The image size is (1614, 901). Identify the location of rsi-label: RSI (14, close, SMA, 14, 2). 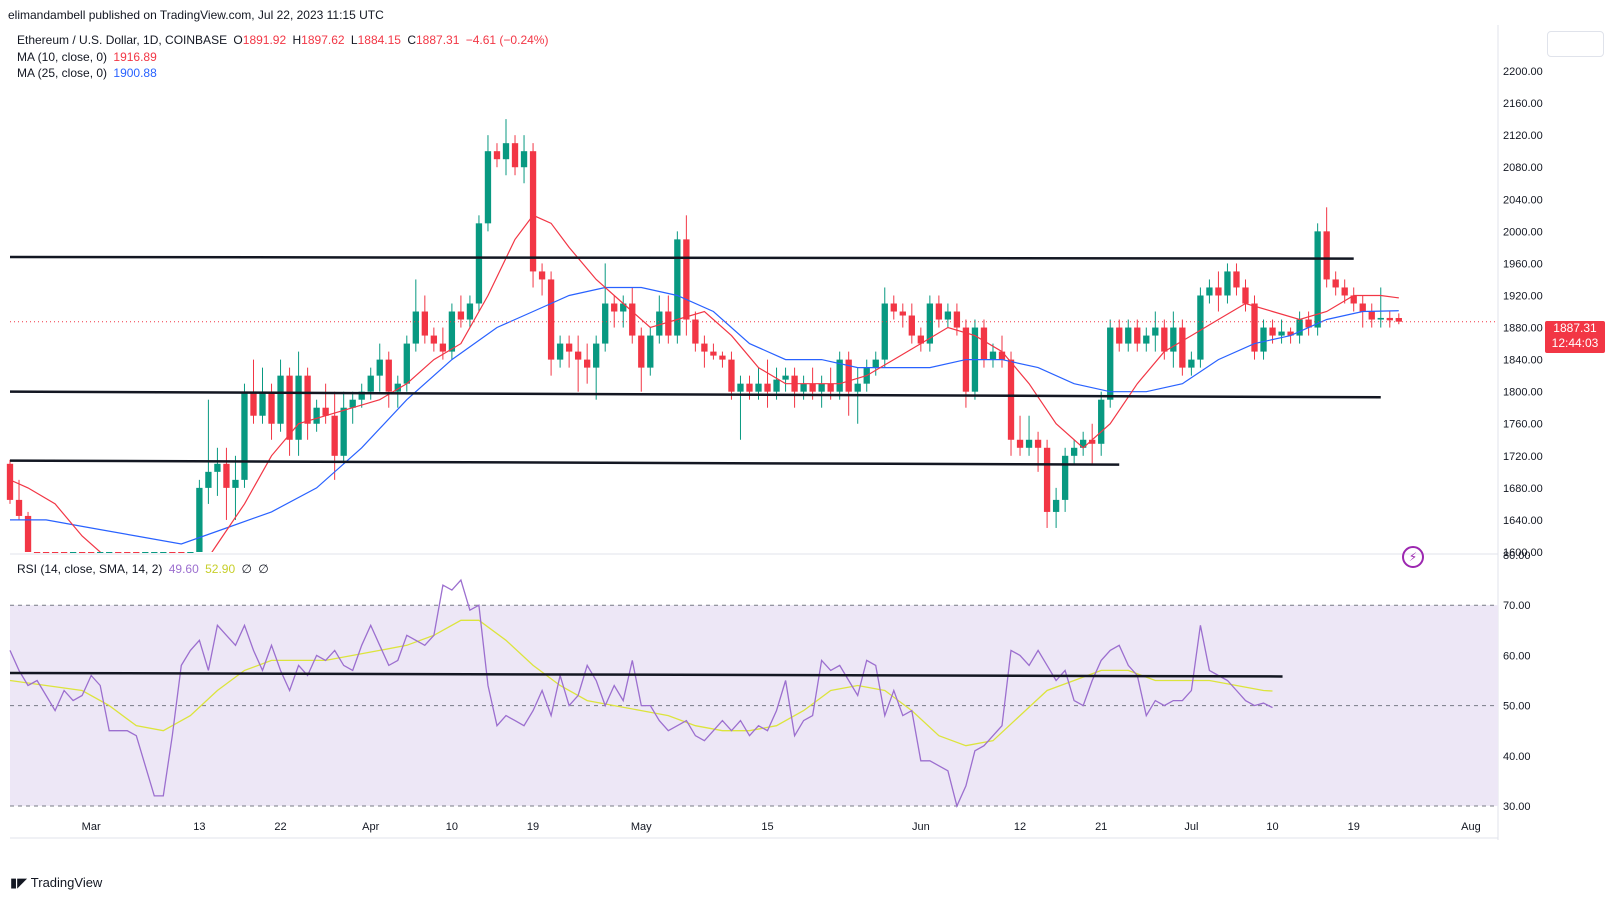
(90, 569).